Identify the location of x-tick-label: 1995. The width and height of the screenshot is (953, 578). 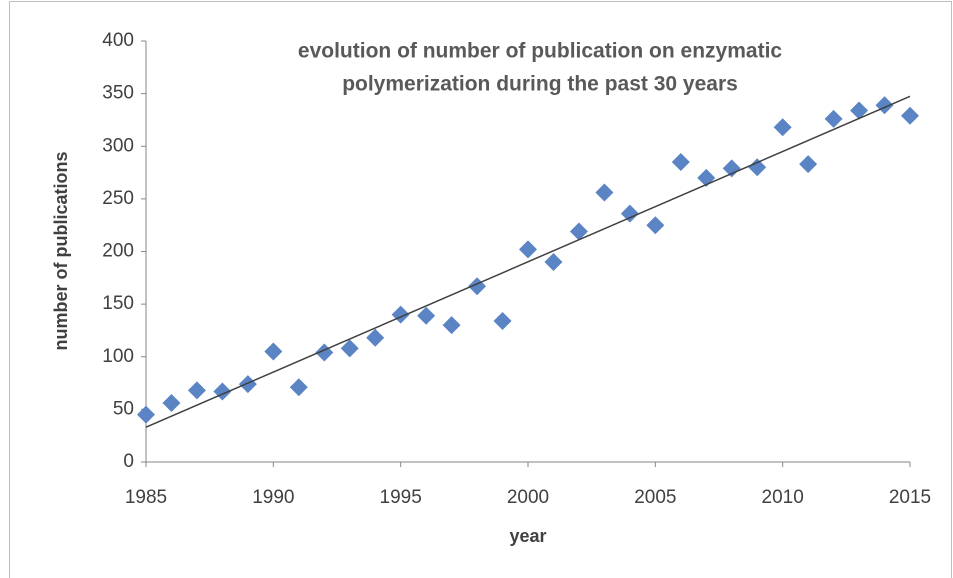
(401, 497).